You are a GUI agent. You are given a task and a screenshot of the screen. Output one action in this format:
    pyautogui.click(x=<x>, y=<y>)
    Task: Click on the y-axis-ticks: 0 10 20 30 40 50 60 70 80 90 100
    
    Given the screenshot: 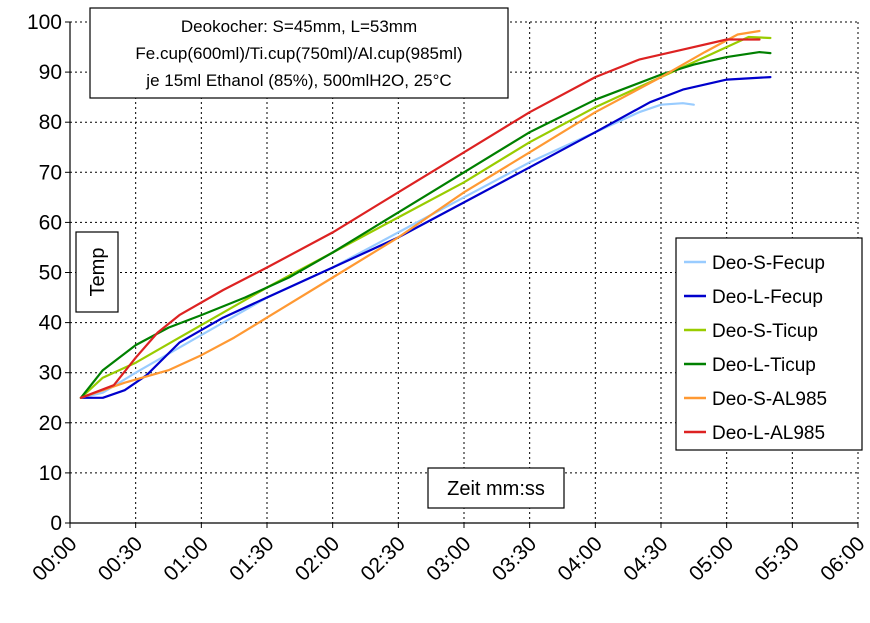 What is the action you would take?
    pyautogui.click(x=48, y=273)
    